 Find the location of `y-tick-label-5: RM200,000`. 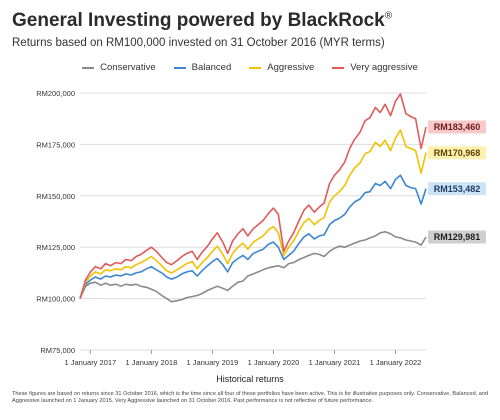

y-tick-label-5: RM200,000 is located at coordinates (55, 93).